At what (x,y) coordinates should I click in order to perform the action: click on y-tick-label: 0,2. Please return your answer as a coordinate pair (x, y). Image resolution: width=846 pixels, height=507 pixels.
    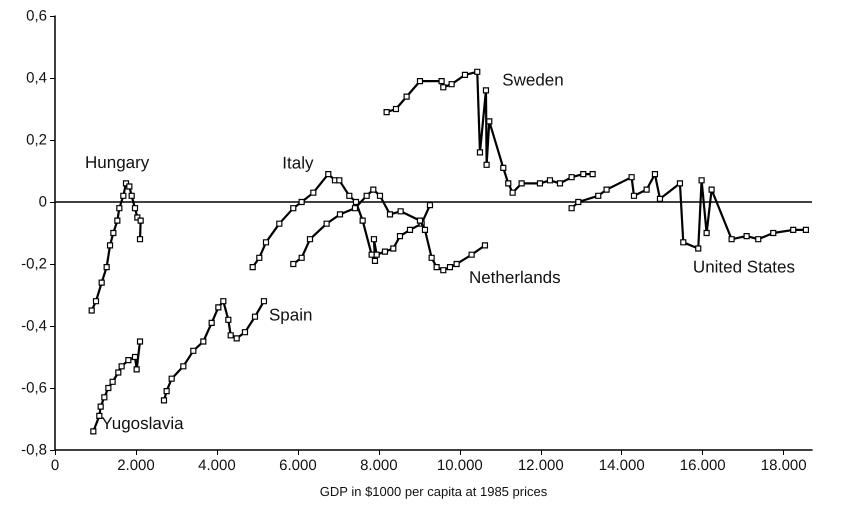
    Looking at the image, I should click on (36, 140).